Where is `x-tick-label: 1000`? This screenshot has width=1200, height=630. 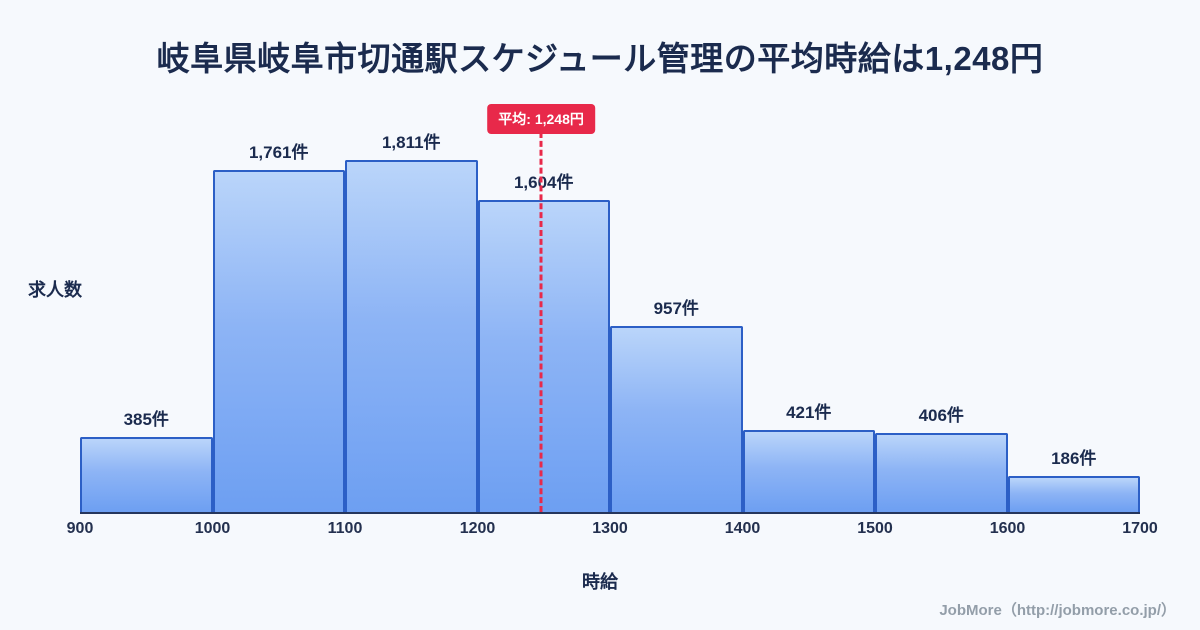 x-tick-label: 1000 is located at coordinates (212, 528).